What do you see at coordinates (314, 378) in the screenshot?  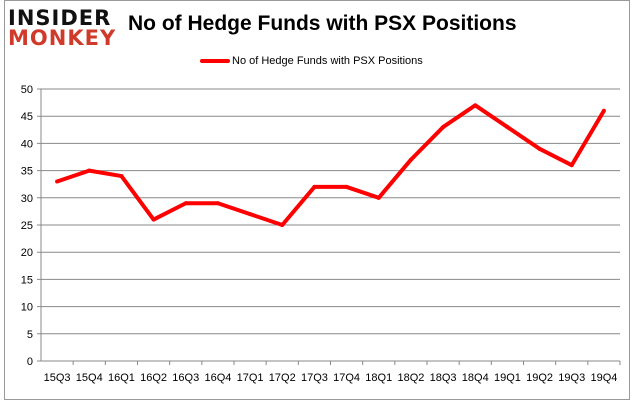 I see `x-tick-label: 17Q3` at bounding box center [314, 378].